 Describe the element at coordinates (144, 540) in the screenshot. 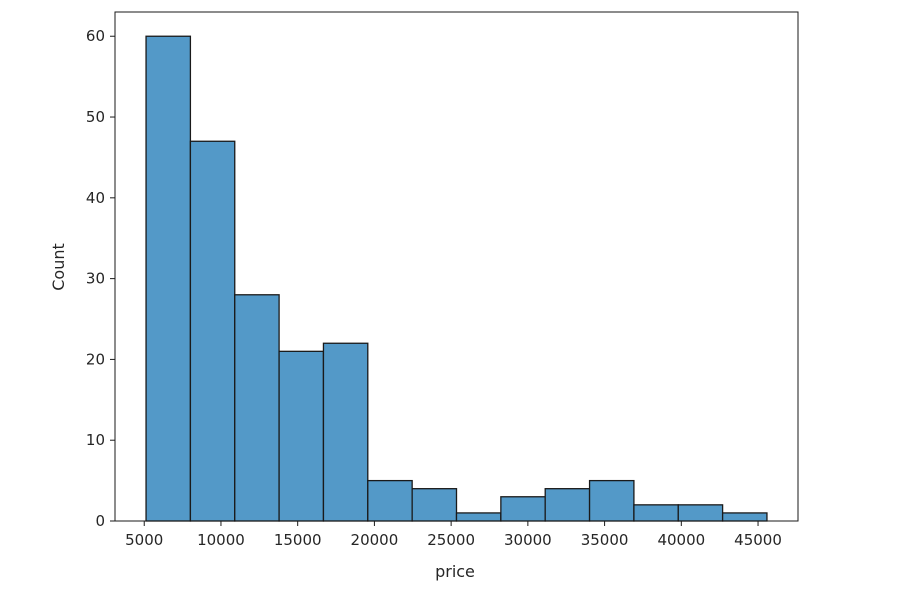

I see `x-tick-label: 5000` at that location.